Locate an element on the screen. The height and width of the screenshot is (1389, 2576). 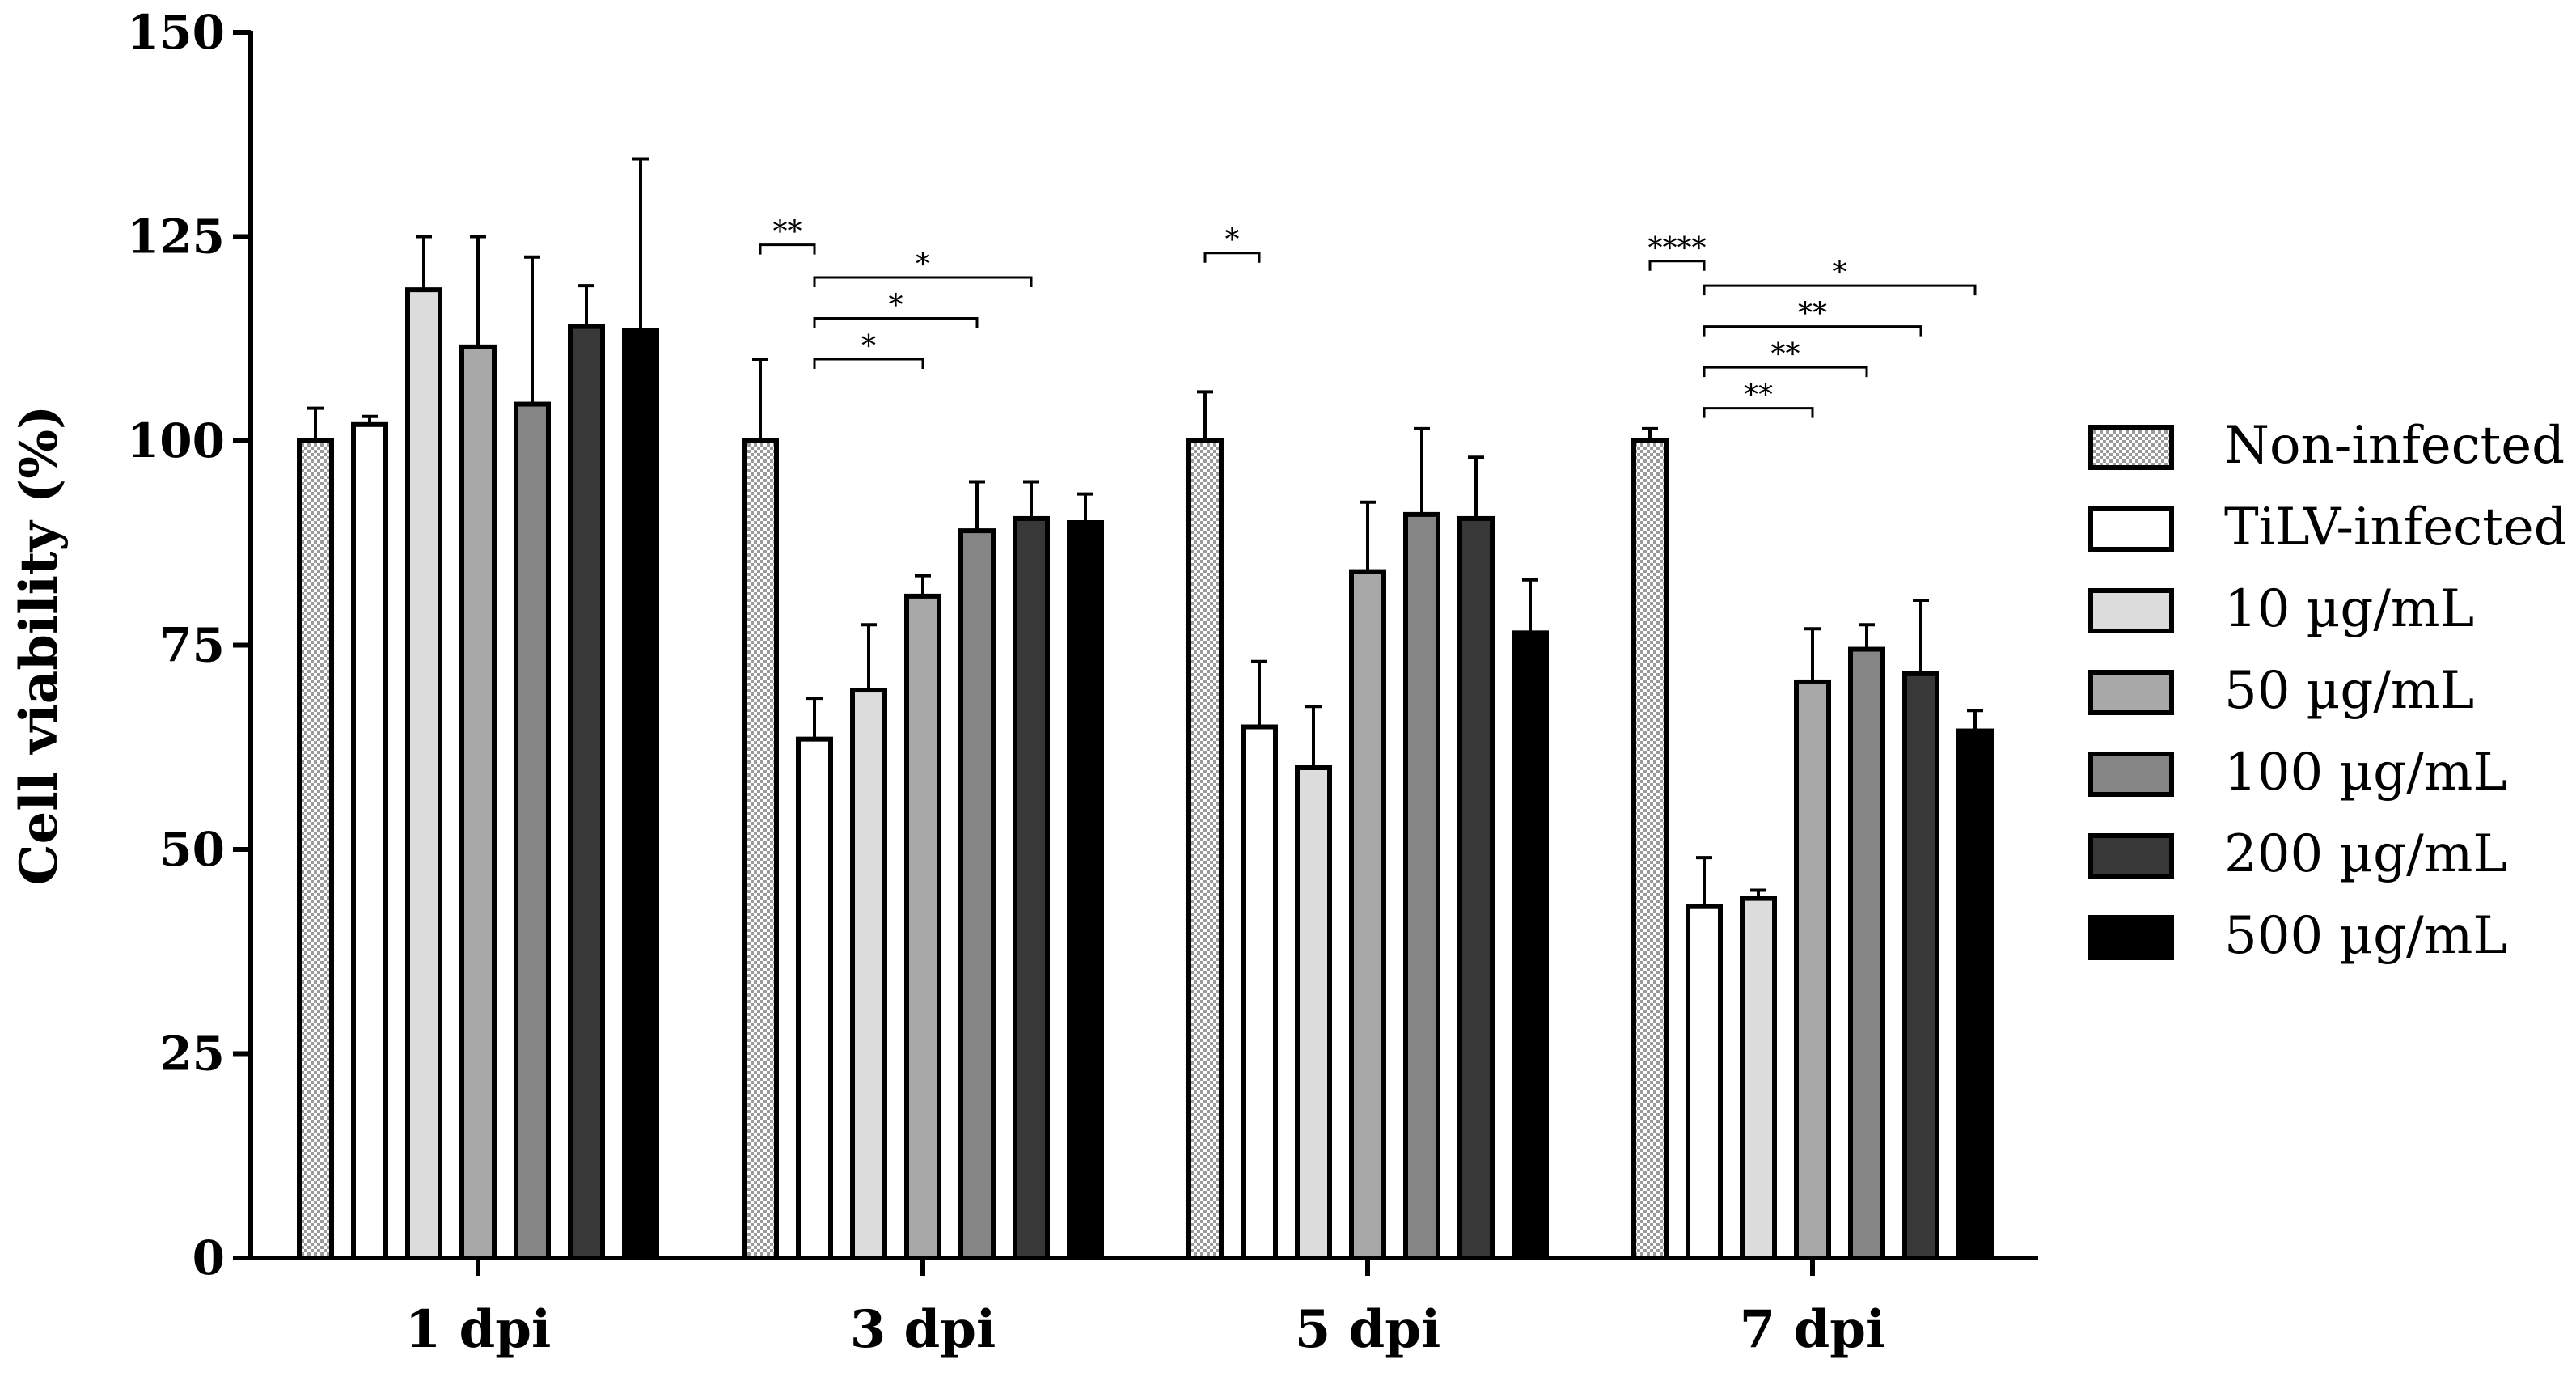
legend-label: TiLV-infected is located at coordinates (2395, 527).